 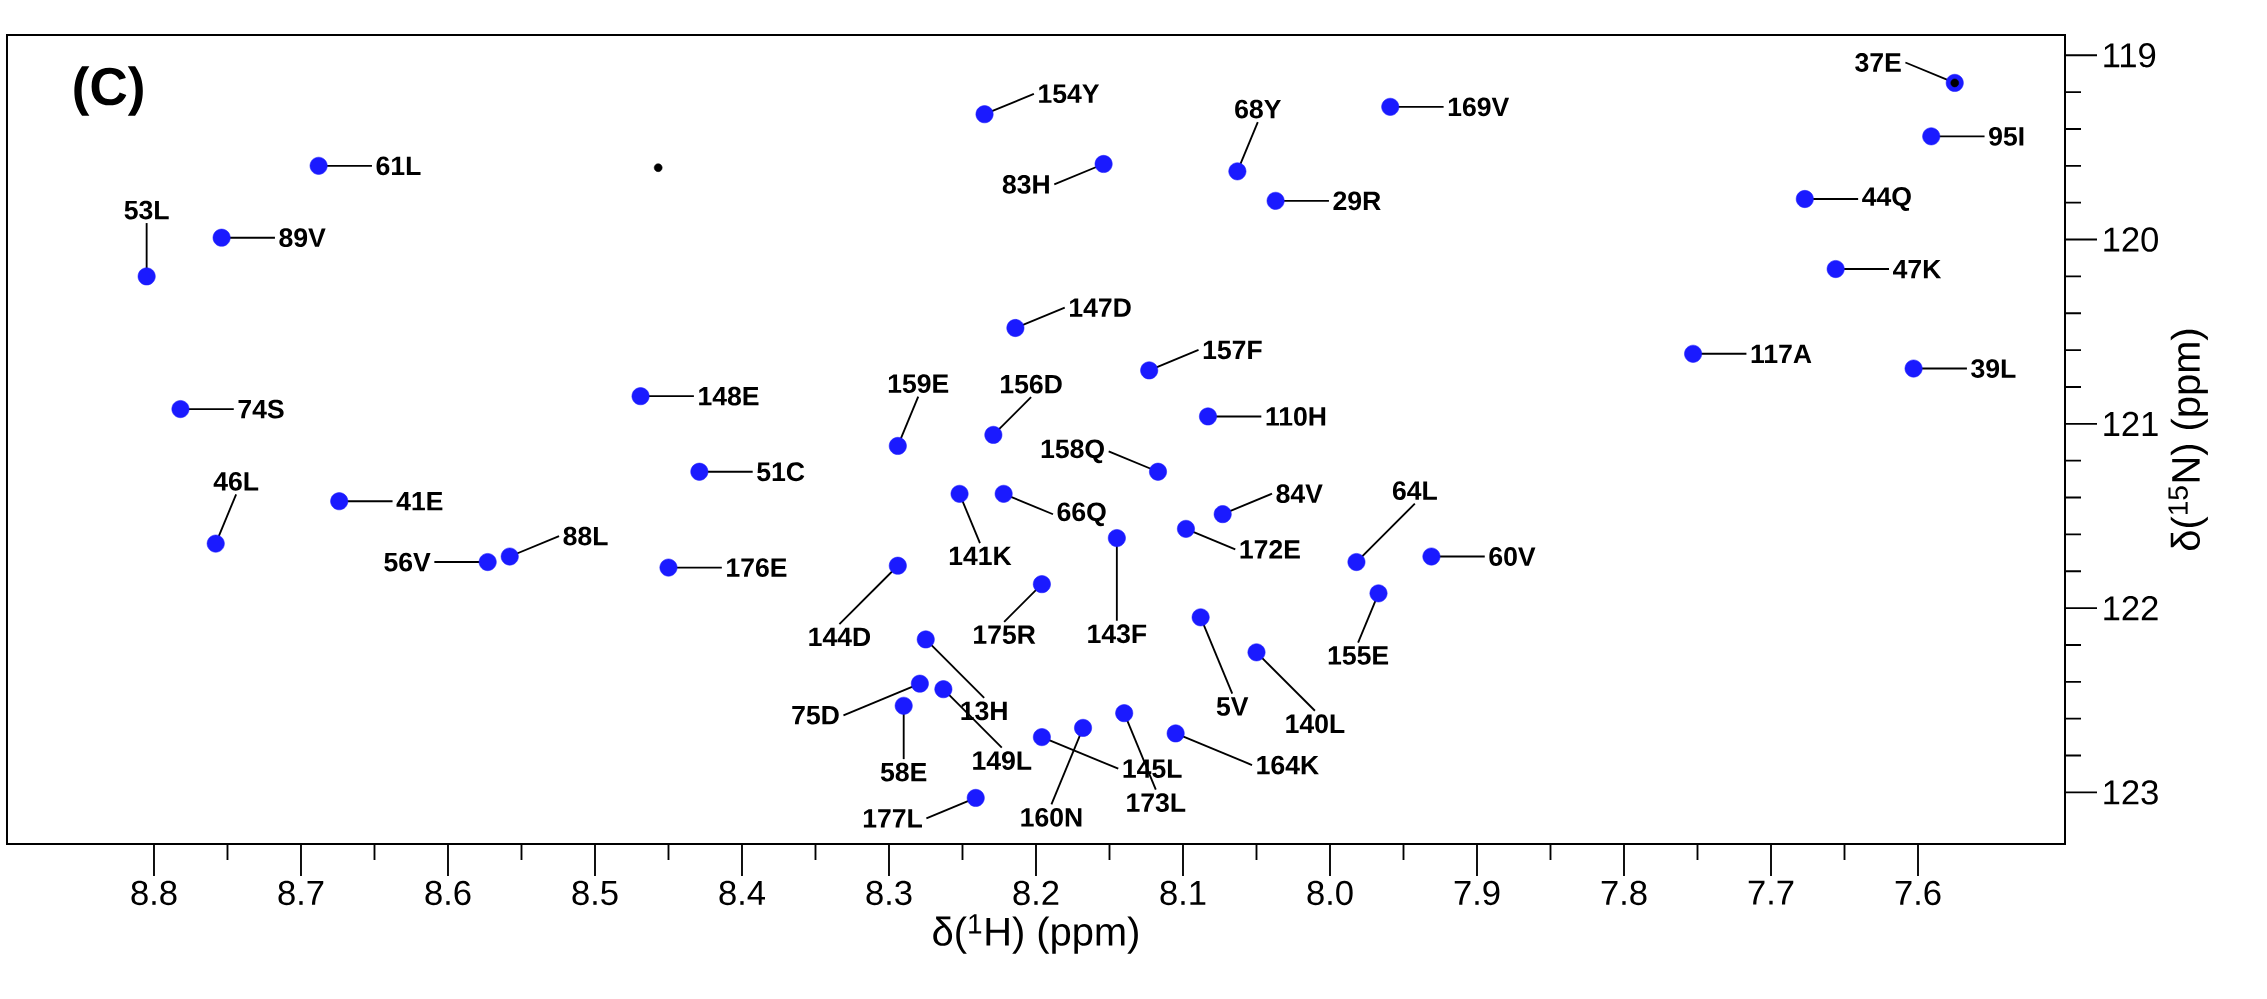 What do you see at coordinates (398, 166) in the screenshot?
I see `annotation: 61L` at bounding box center [398, 166].